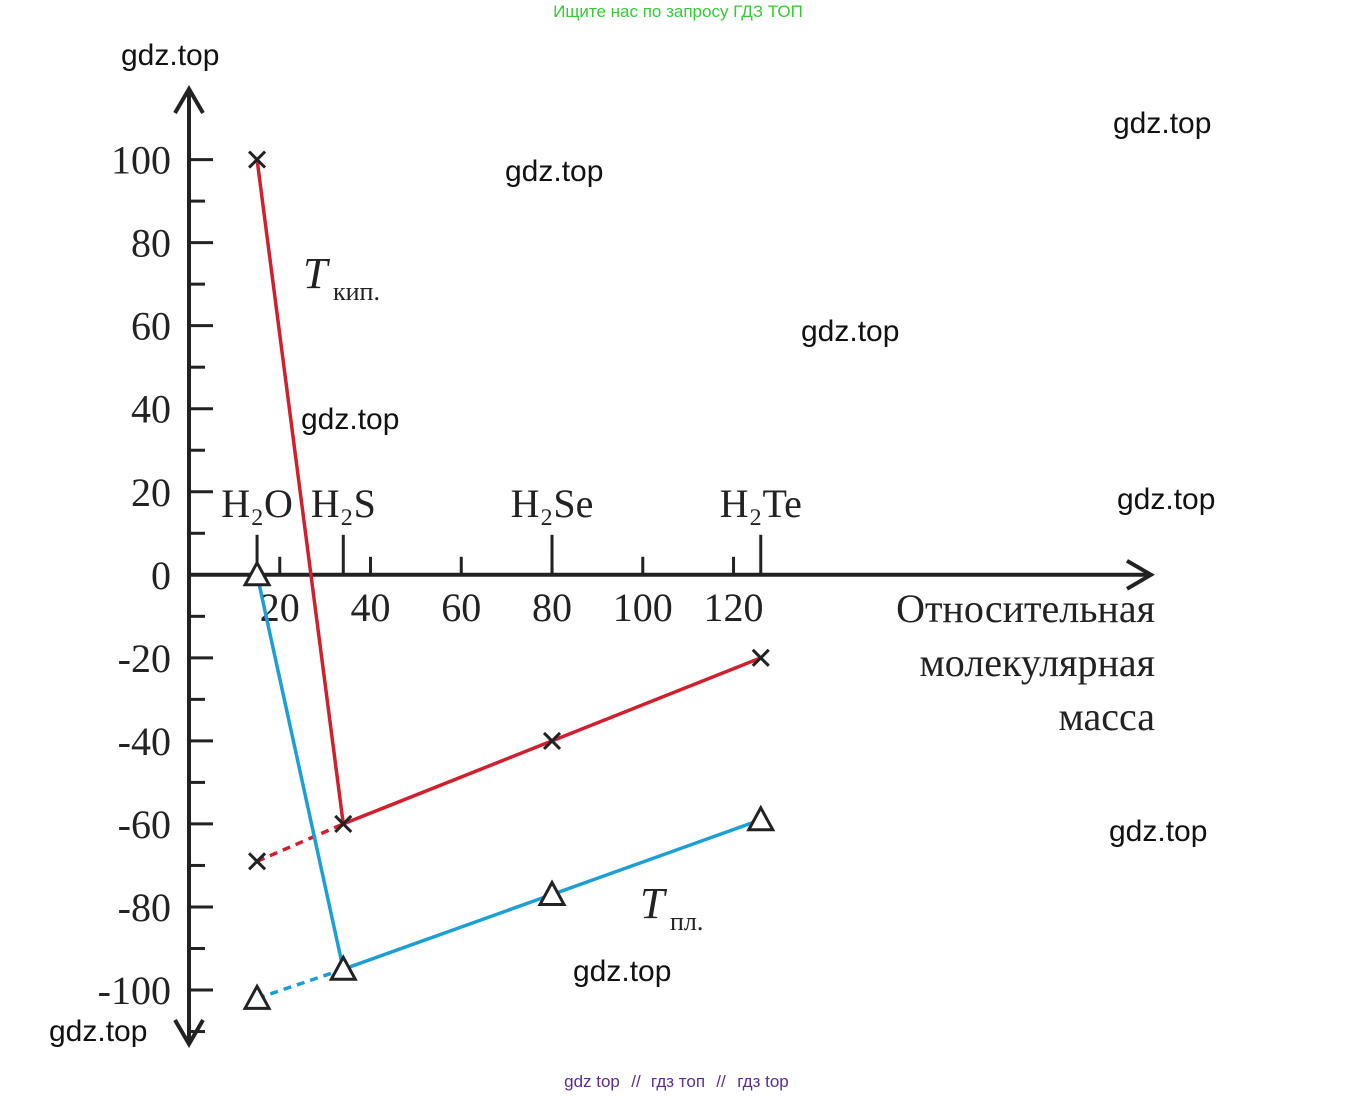  What do you see at coordinates (161, 575) in the screenshot?
I see `y-tick-label: 0` at bounding box center [161, 575].